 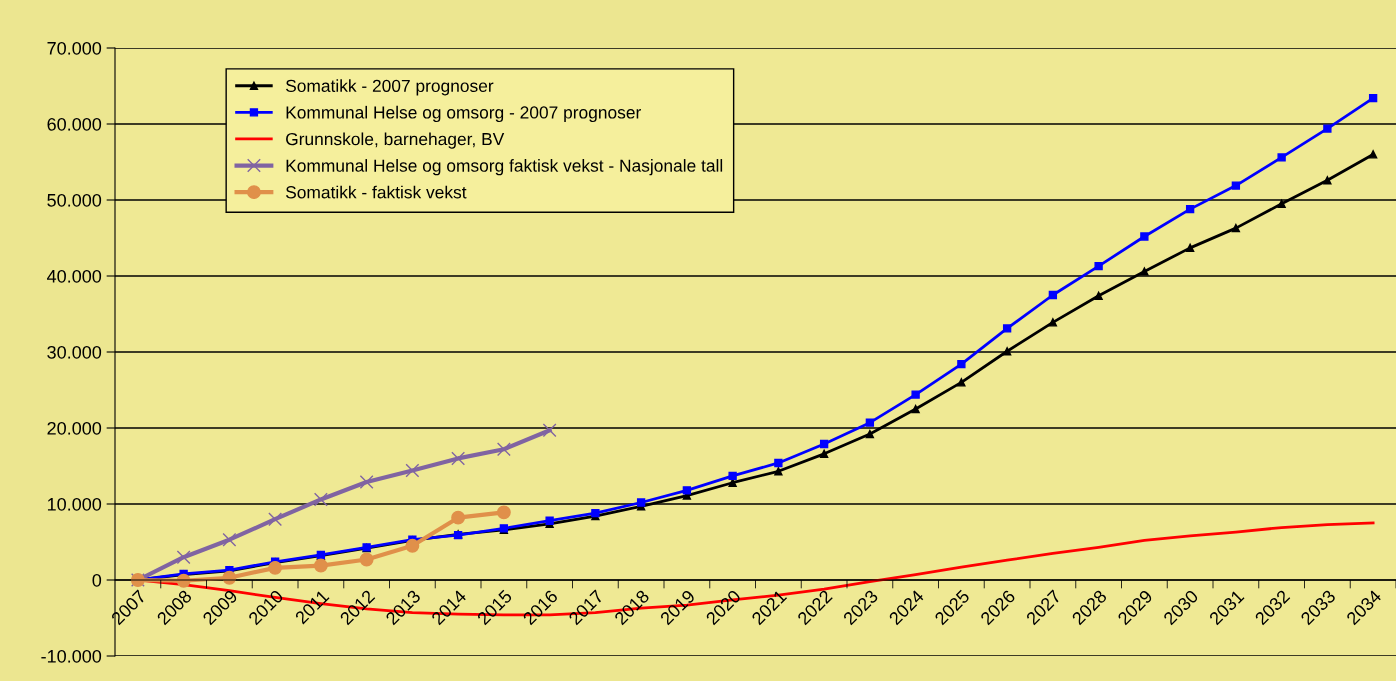 I want to click on y-tick-label: -10.000, so click(x=71, y=656).